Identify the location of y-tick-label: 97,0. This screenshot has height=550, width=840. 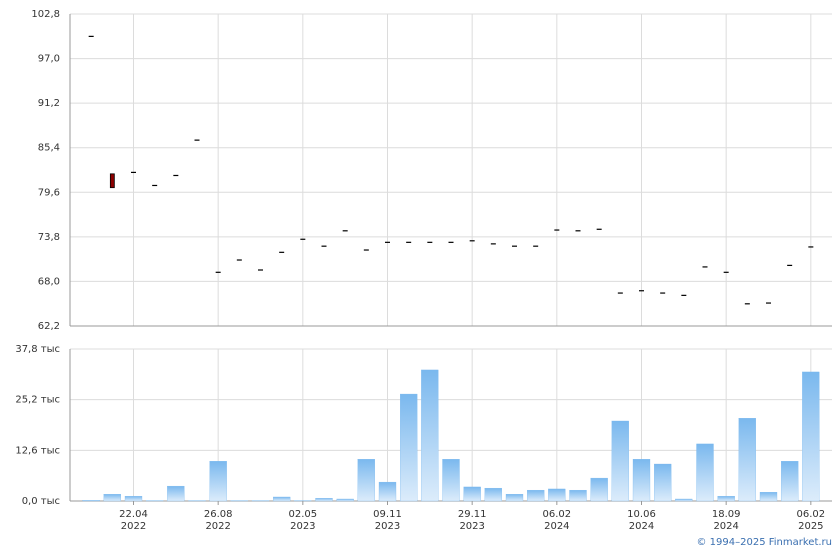
(49, 59).